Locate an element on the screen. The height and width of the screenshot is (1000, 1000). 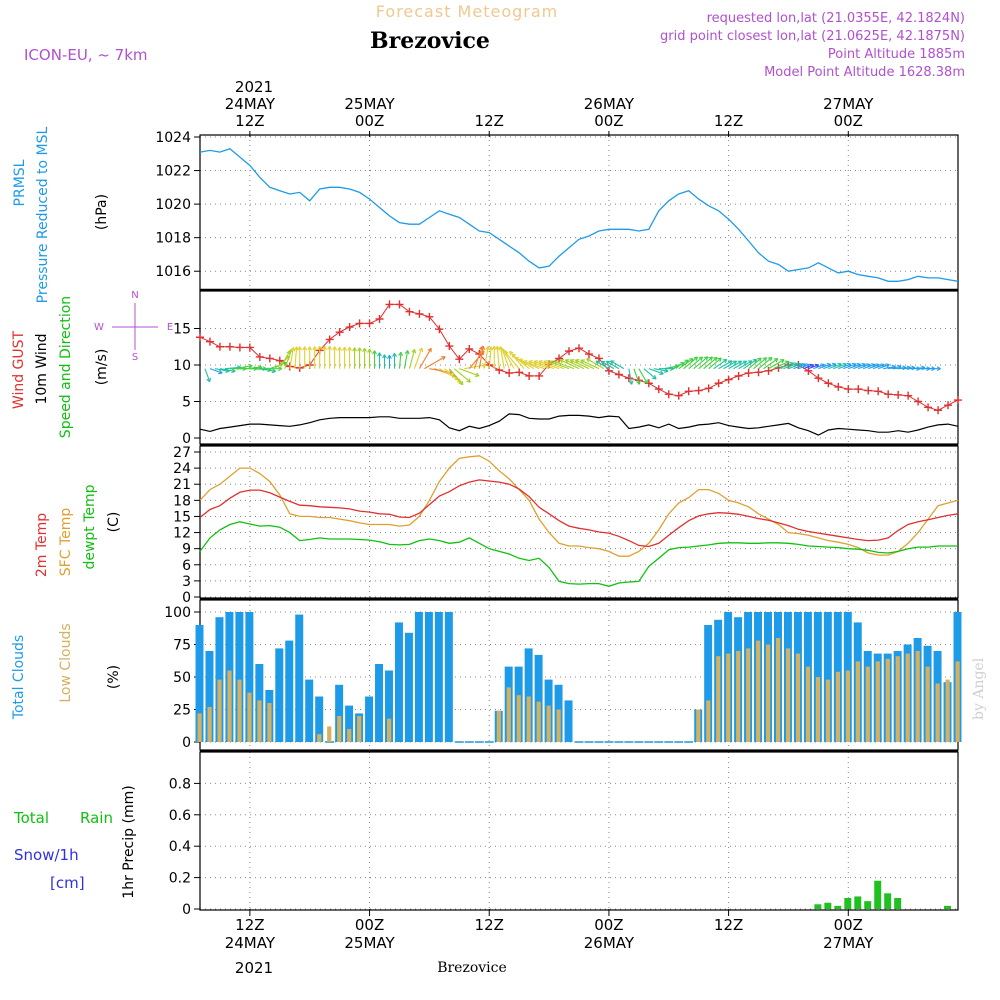
panel-frame is located at coordinates (579, 522).